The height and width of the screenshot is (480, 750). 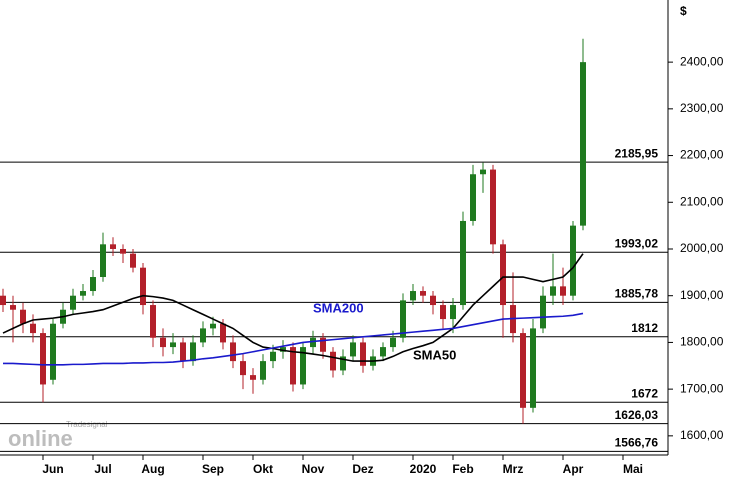 What do you see at coordinates (293, 339) in the screenshot?
I see `sma-line` at bounding box center [293, 339].